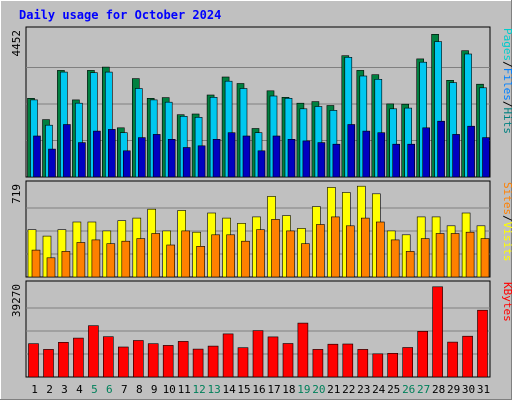  I want to click on side-legend: Pages/Files/Hits, so click(506, 81).